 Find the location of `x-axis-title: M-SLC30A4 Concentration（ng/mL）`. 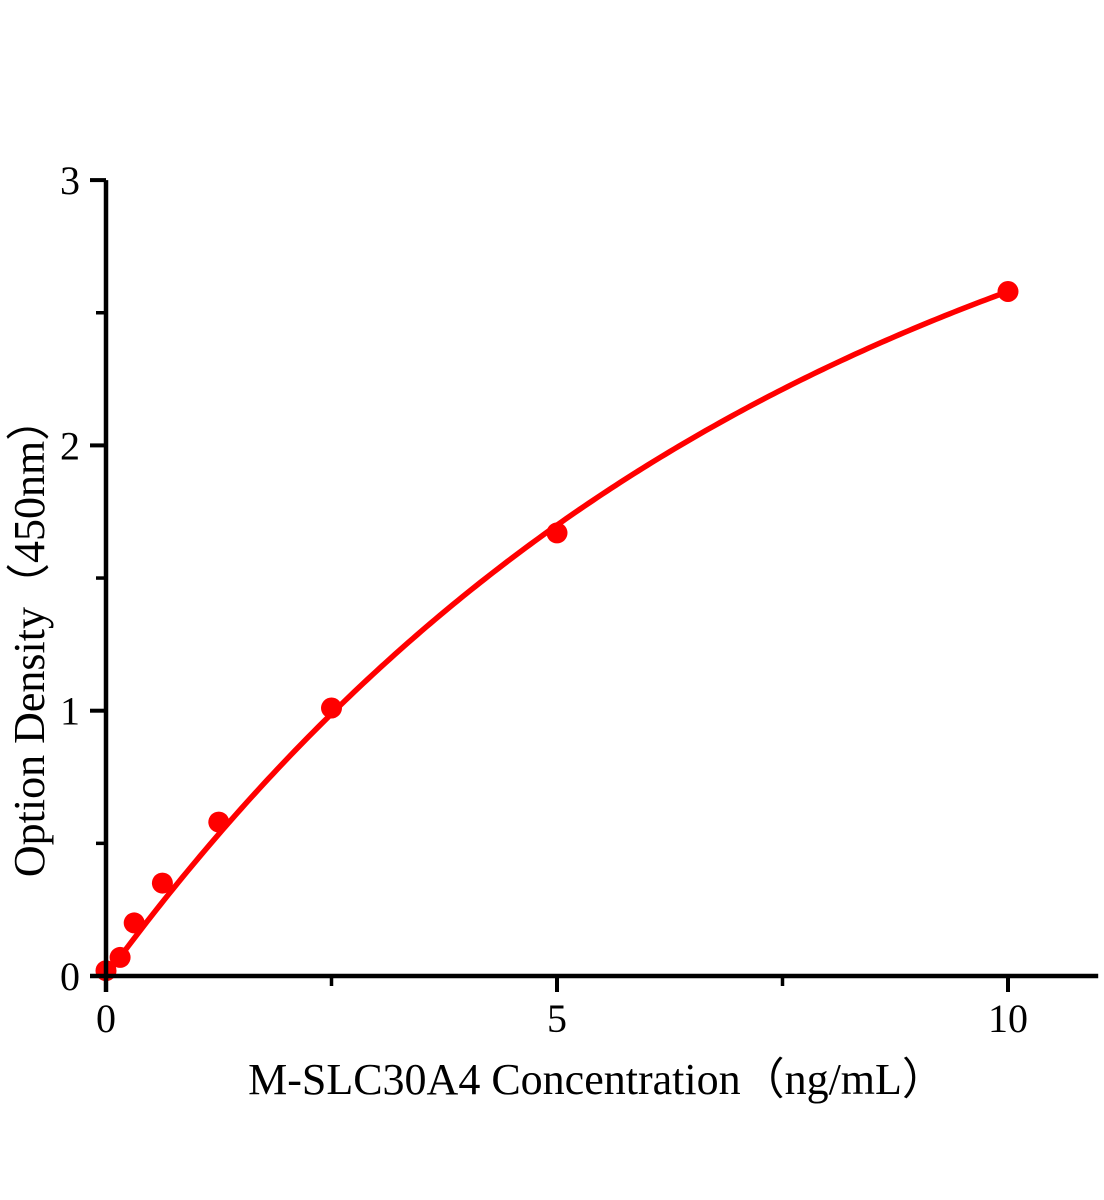

x-axis-title: M-SLC30A4 Concentration（ng/mL） is located at coordinates (597, 1079).